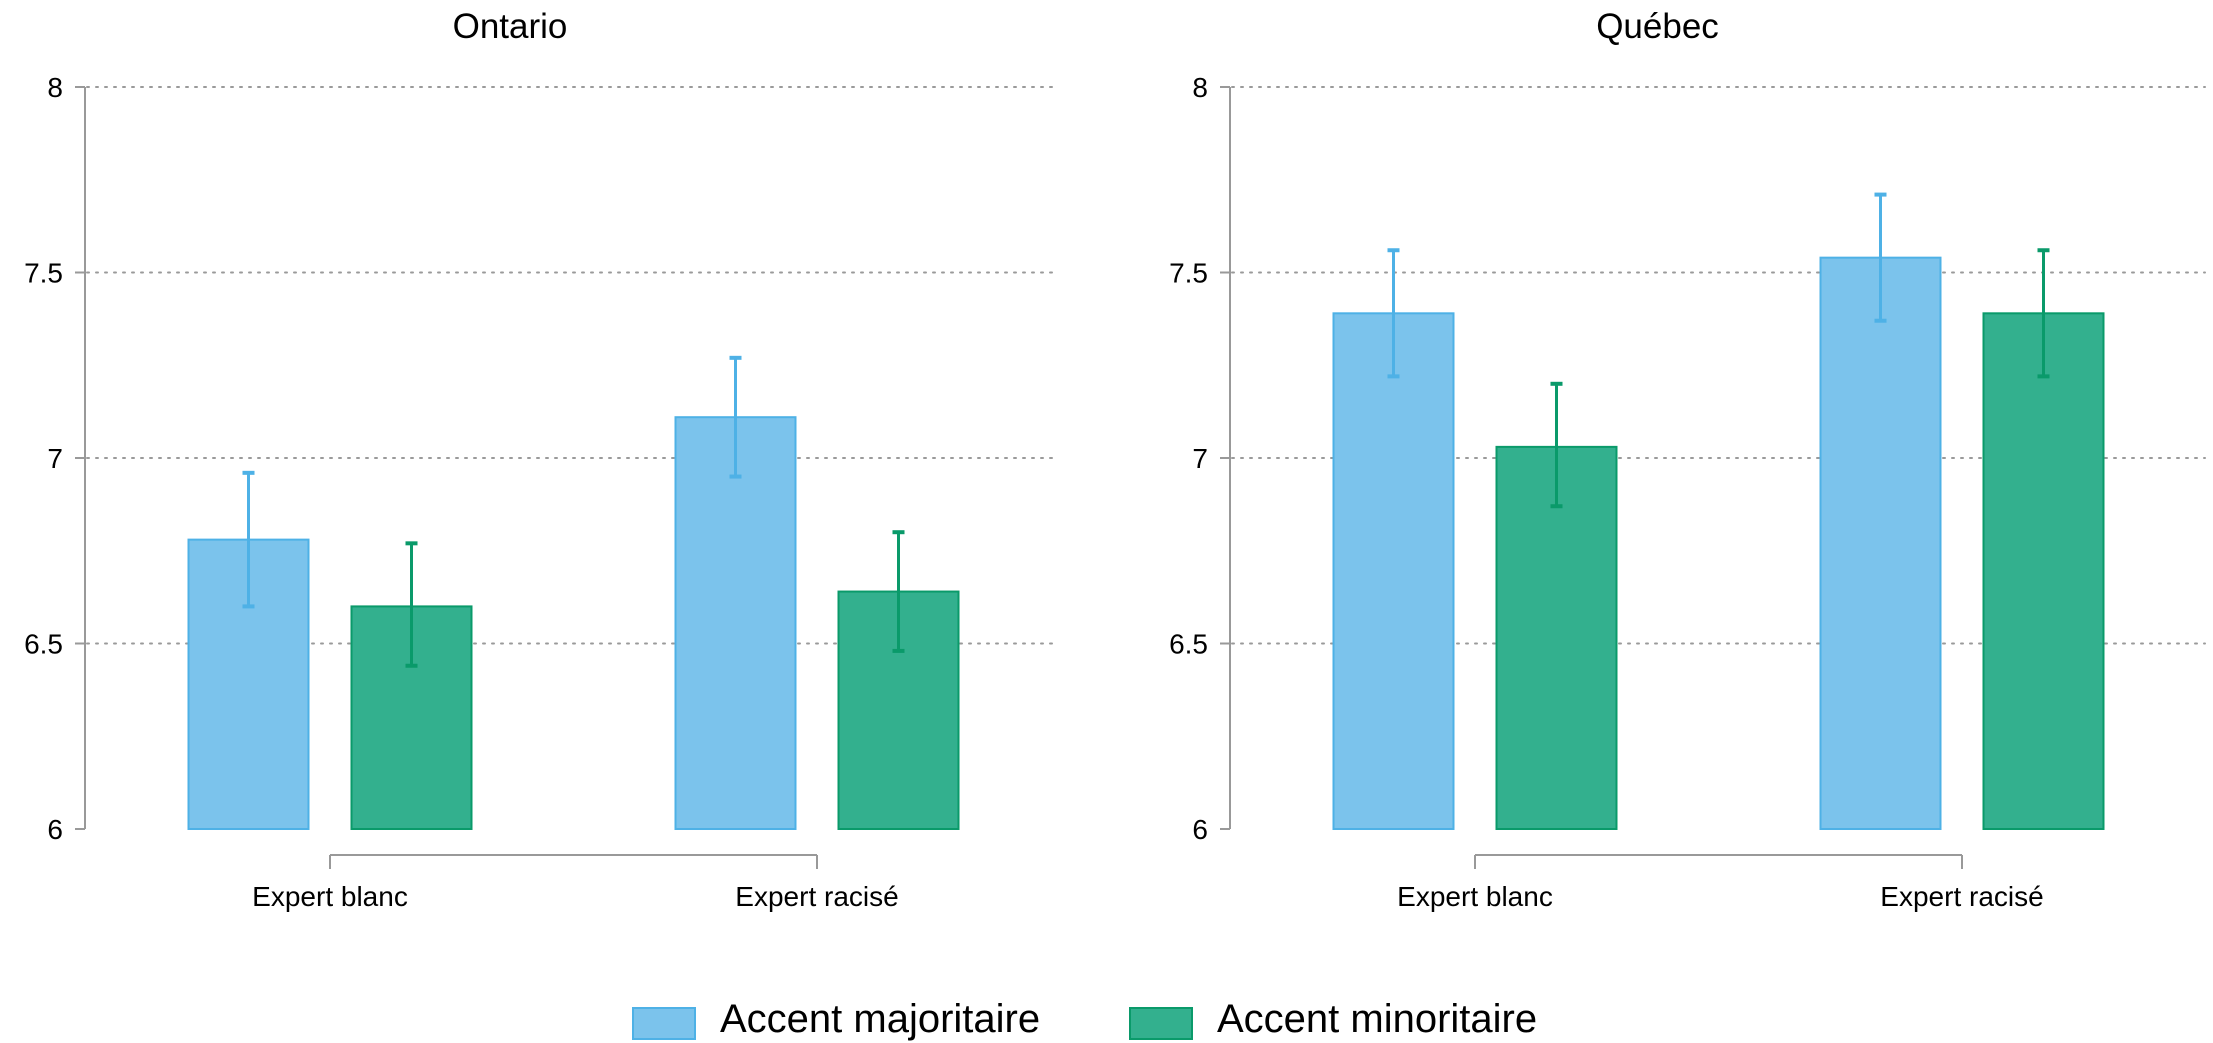 Image resolution: width=2213 pixels, height=1043 pixels. I want to click on legend-label-minoritaire: Accent minoritaire, so click(1377, 1019).